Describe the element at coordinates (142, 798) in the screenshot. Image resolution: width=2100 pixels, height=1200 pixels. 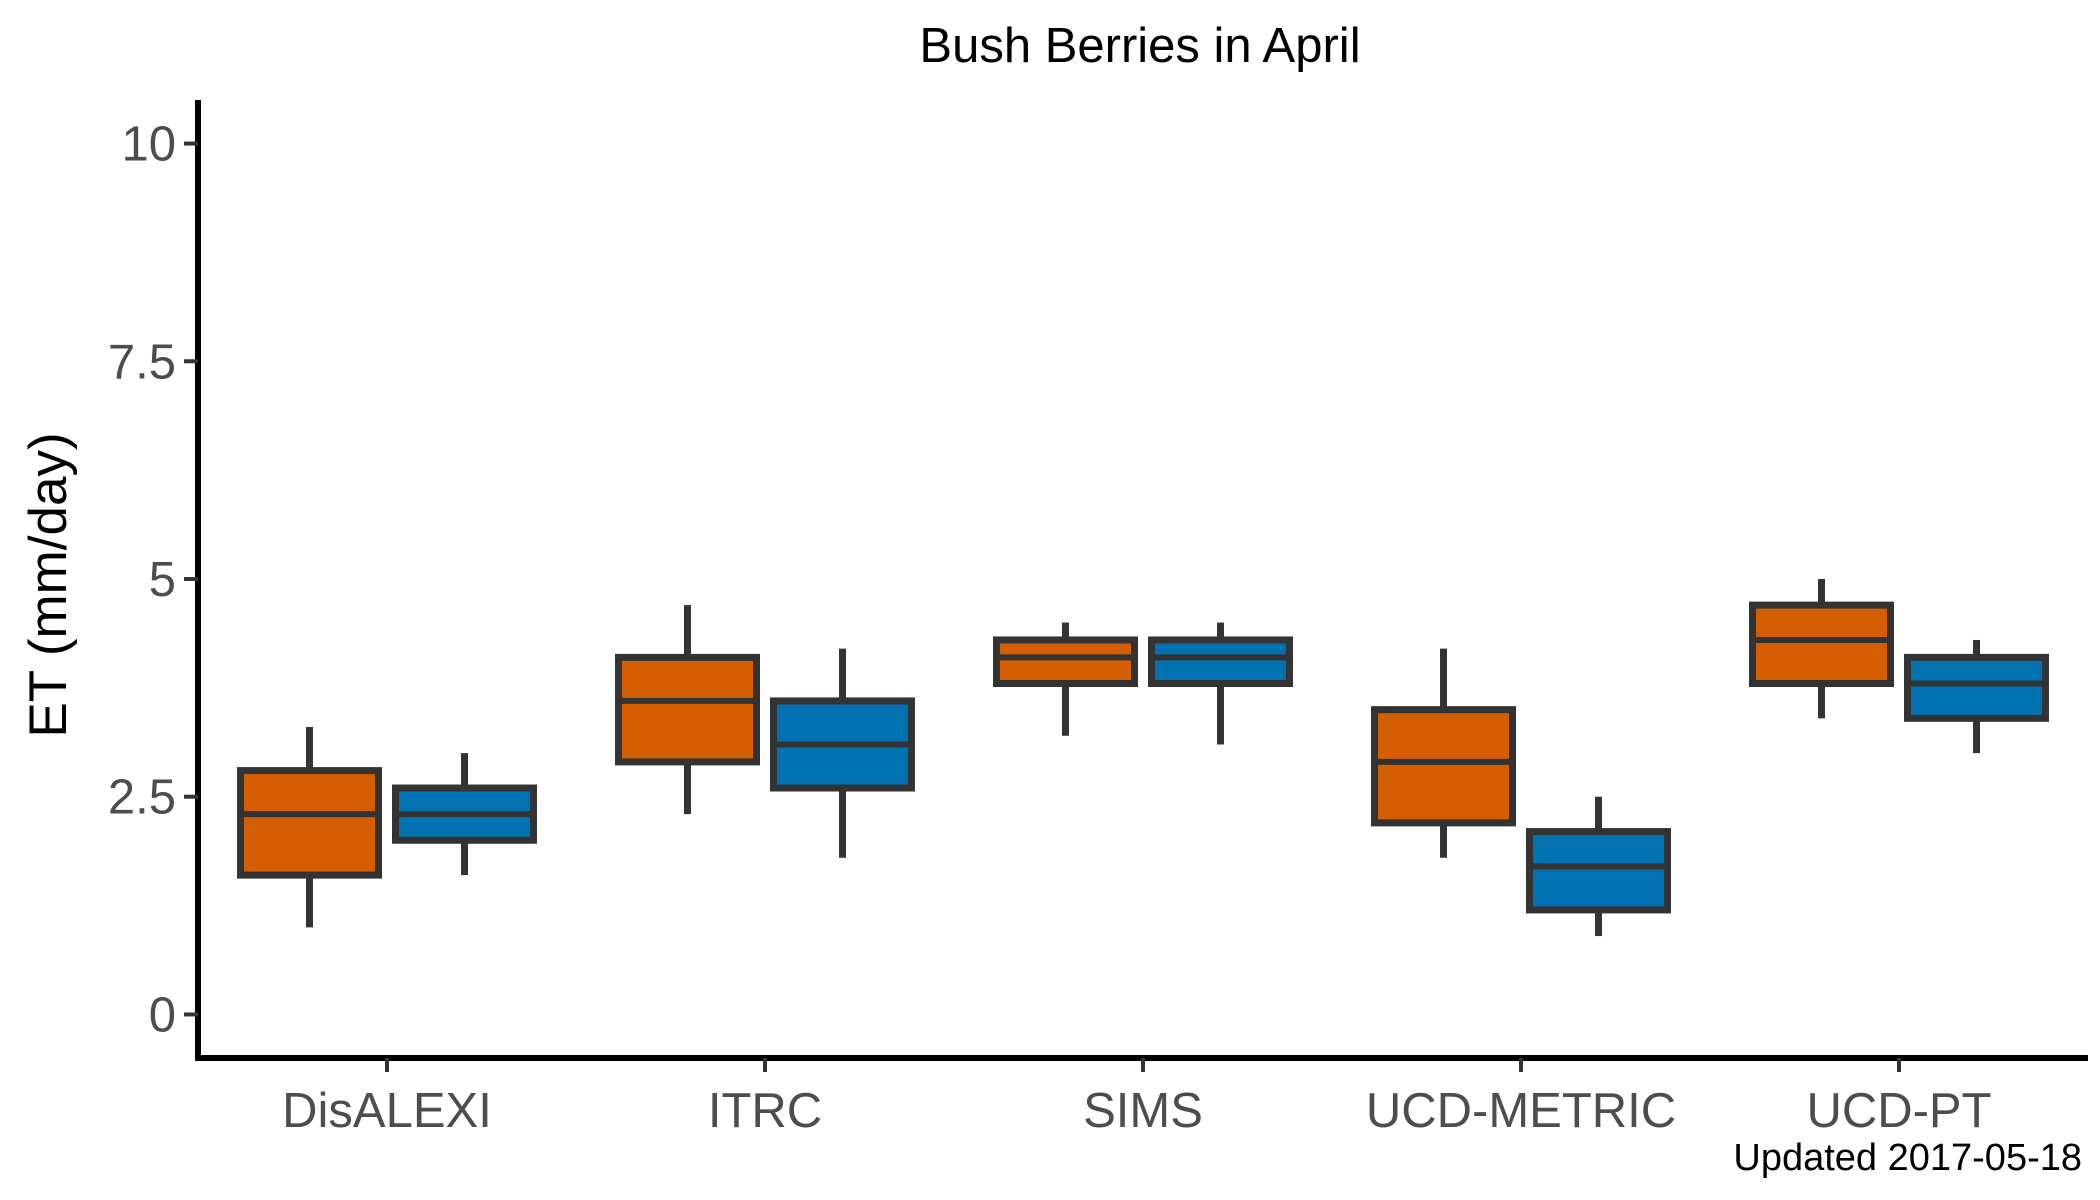
I see `y-tick-label: 2.5` at that location.